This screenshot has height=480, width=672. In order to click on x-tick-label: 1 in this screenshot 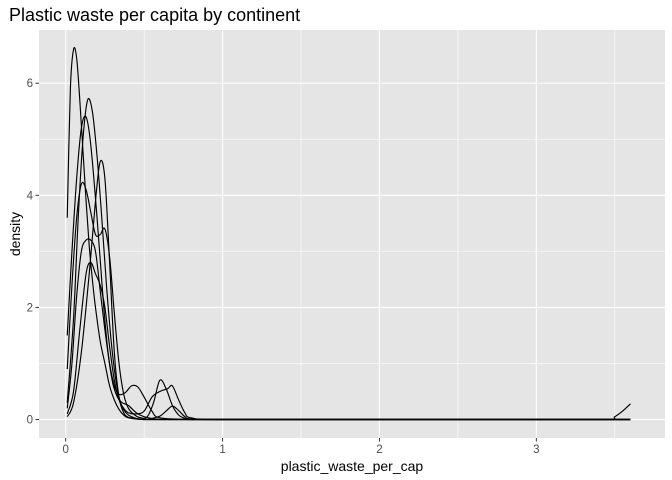, I will do `click(222, 450)`.